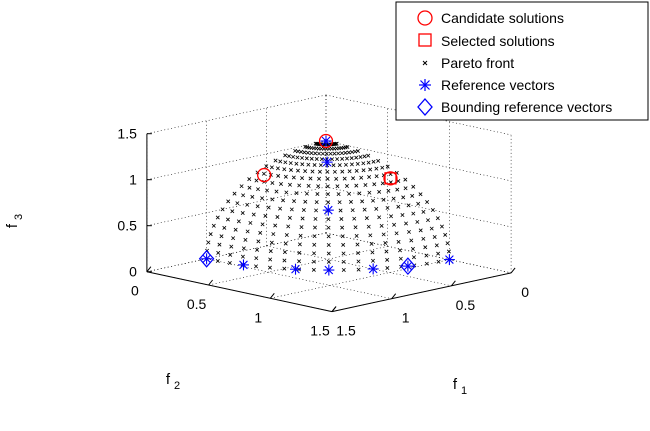 The image size is (650, 431). What do you see at coordinates (334, 309) in the screenshot?
I see `y-tick` at bounding box center [334, 309].